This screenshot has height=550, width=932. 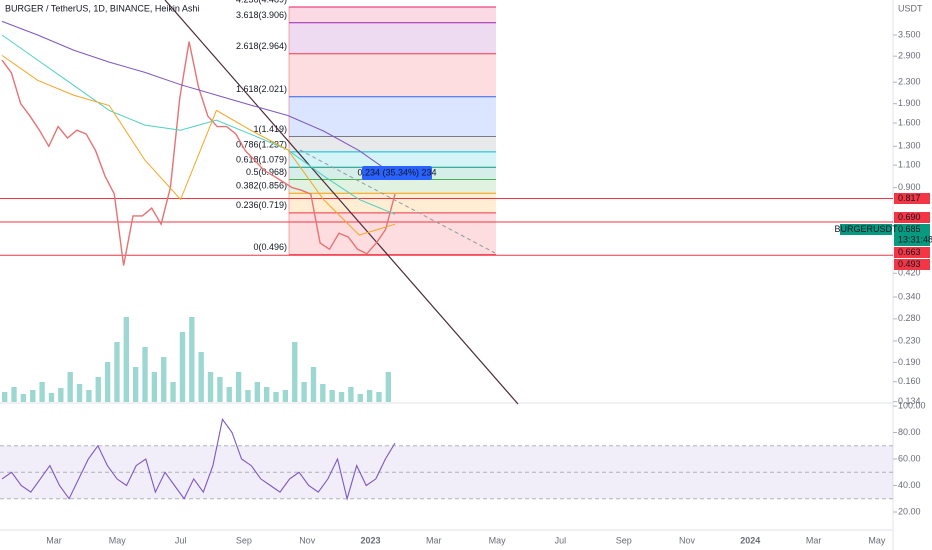 What do you see at coordinates (624, 540) in the screenshot?
I see `x-tick-label: Sep` at bounding box center [624, 540].